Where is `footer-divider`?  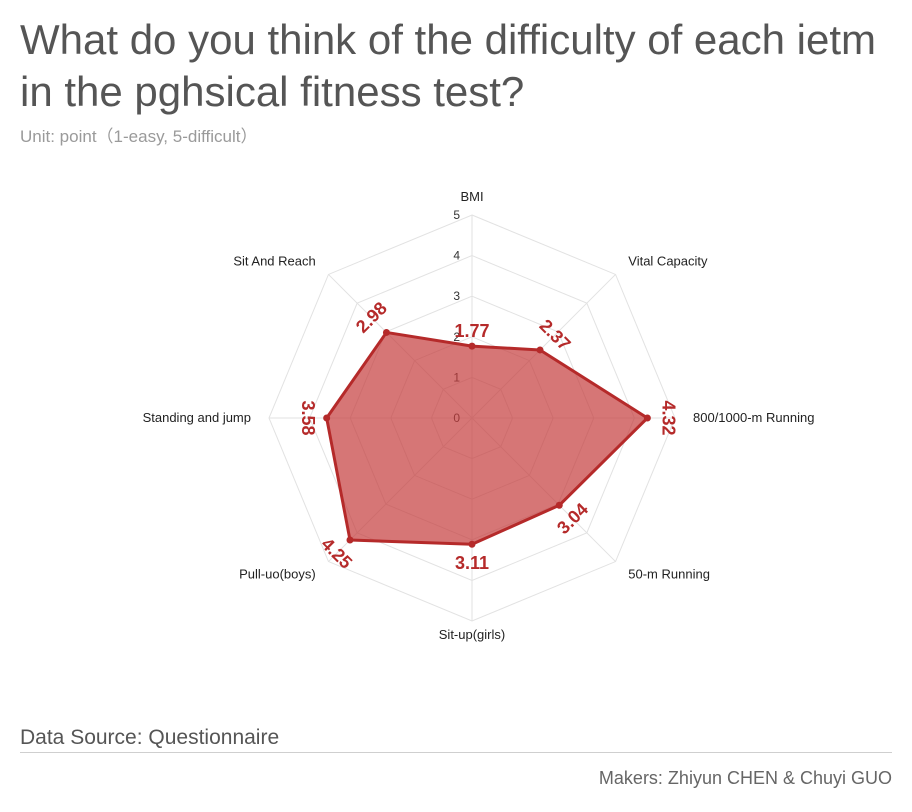 footer-divider is located at coordinates (456, 752).